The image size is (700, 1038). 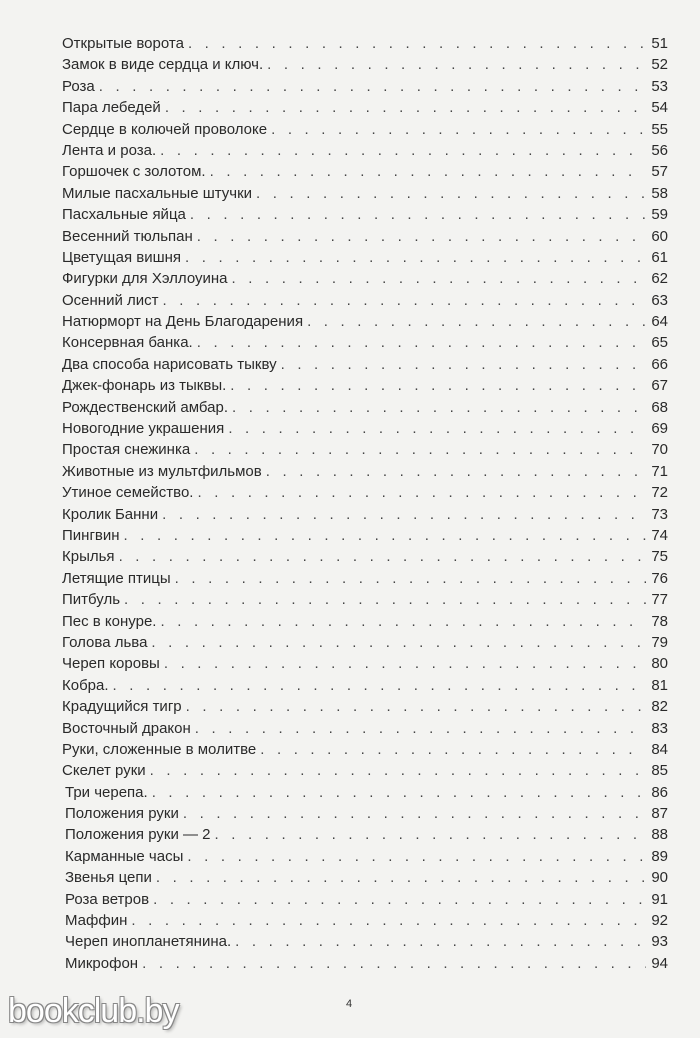 What do you see at coordinates (110, 300) in the screenshot?
I see `entry-title: Осенний лист` at bounding box center [110, 300].